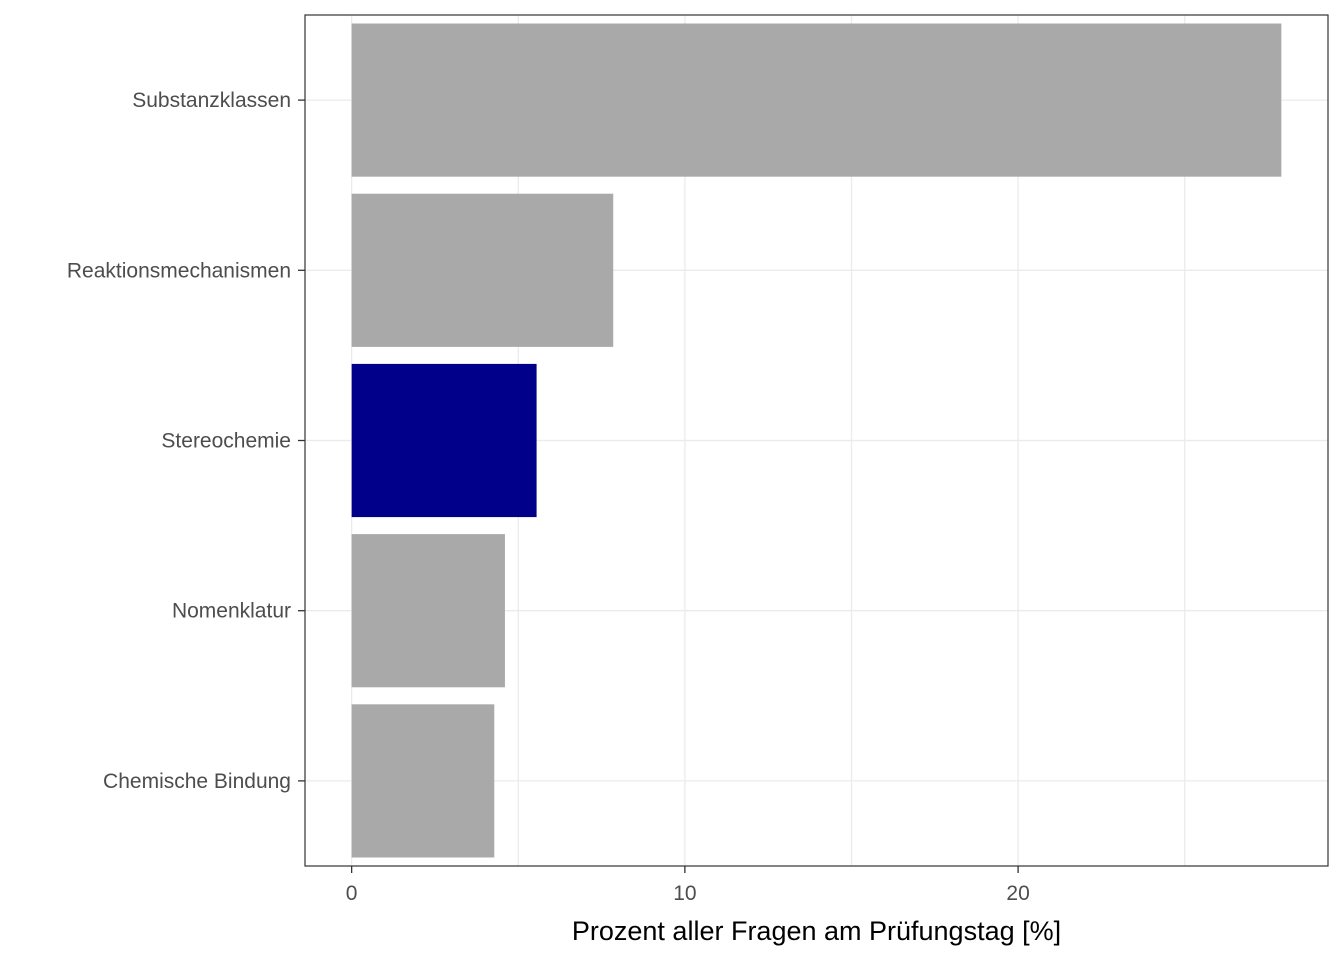 The height and width of the screenshot is (960, 1344). I want to click on bar-nomenklatur, so click(428, 611).